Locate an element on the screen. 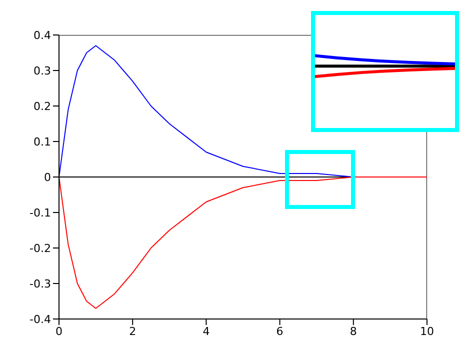  x-tick-label: 2 is located at coordinates (132, 331).